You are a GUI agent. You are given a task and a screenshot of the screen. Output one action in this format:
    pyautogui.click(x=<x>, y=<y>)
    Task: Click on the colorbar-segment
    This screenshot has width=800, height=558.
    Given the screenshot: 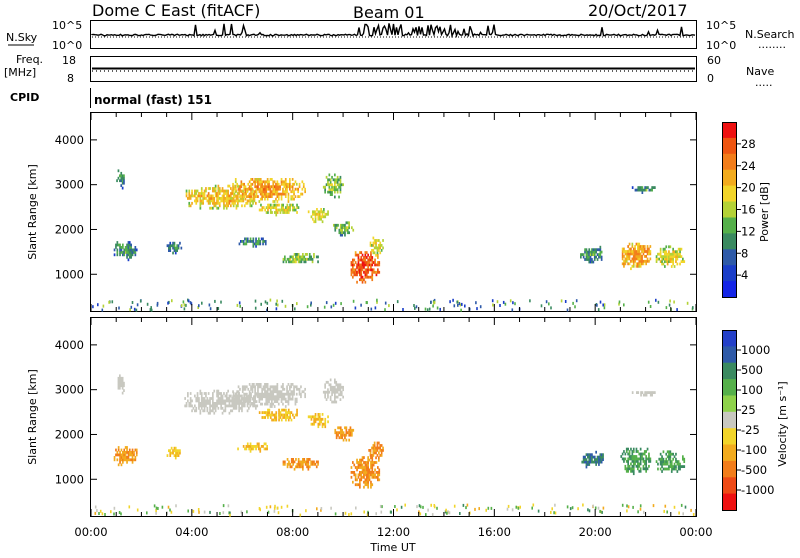 What is the action you would take?
    pyautogui.click(x=729, y=371)
    